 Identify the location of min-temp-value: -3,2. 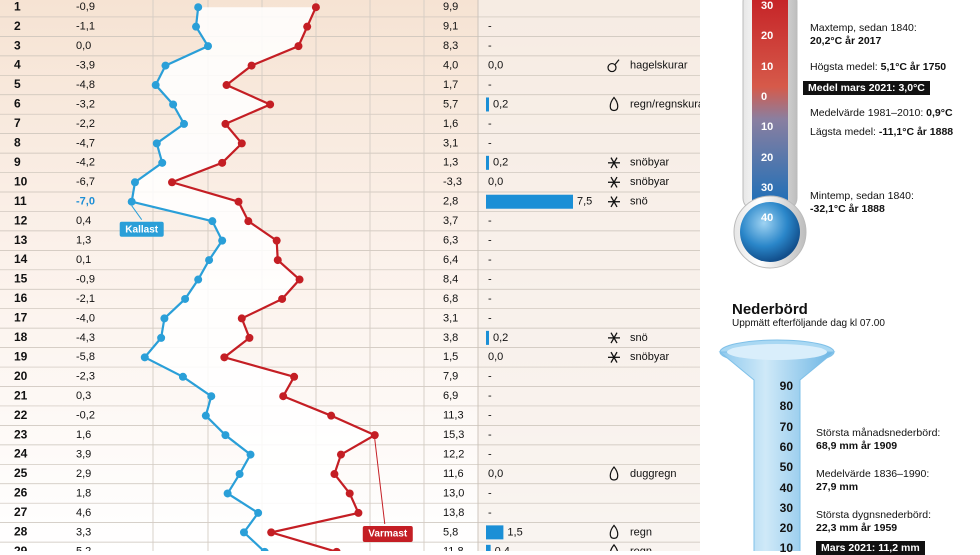
(85, 104).